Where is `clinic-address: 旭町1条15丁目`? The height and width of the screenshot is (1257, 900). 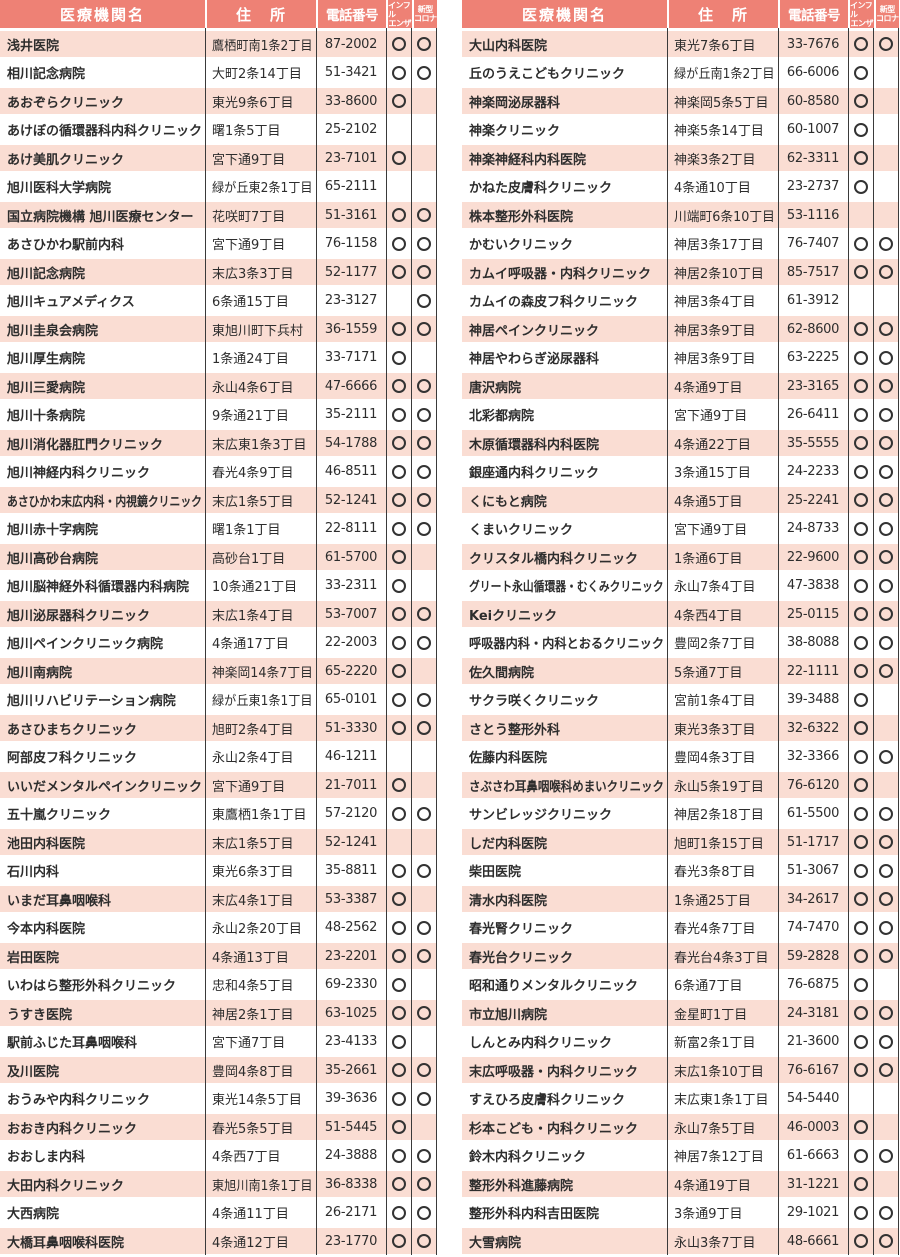
clinic-address: 旭町1条15丁目 is located at coordinates (719, 844).